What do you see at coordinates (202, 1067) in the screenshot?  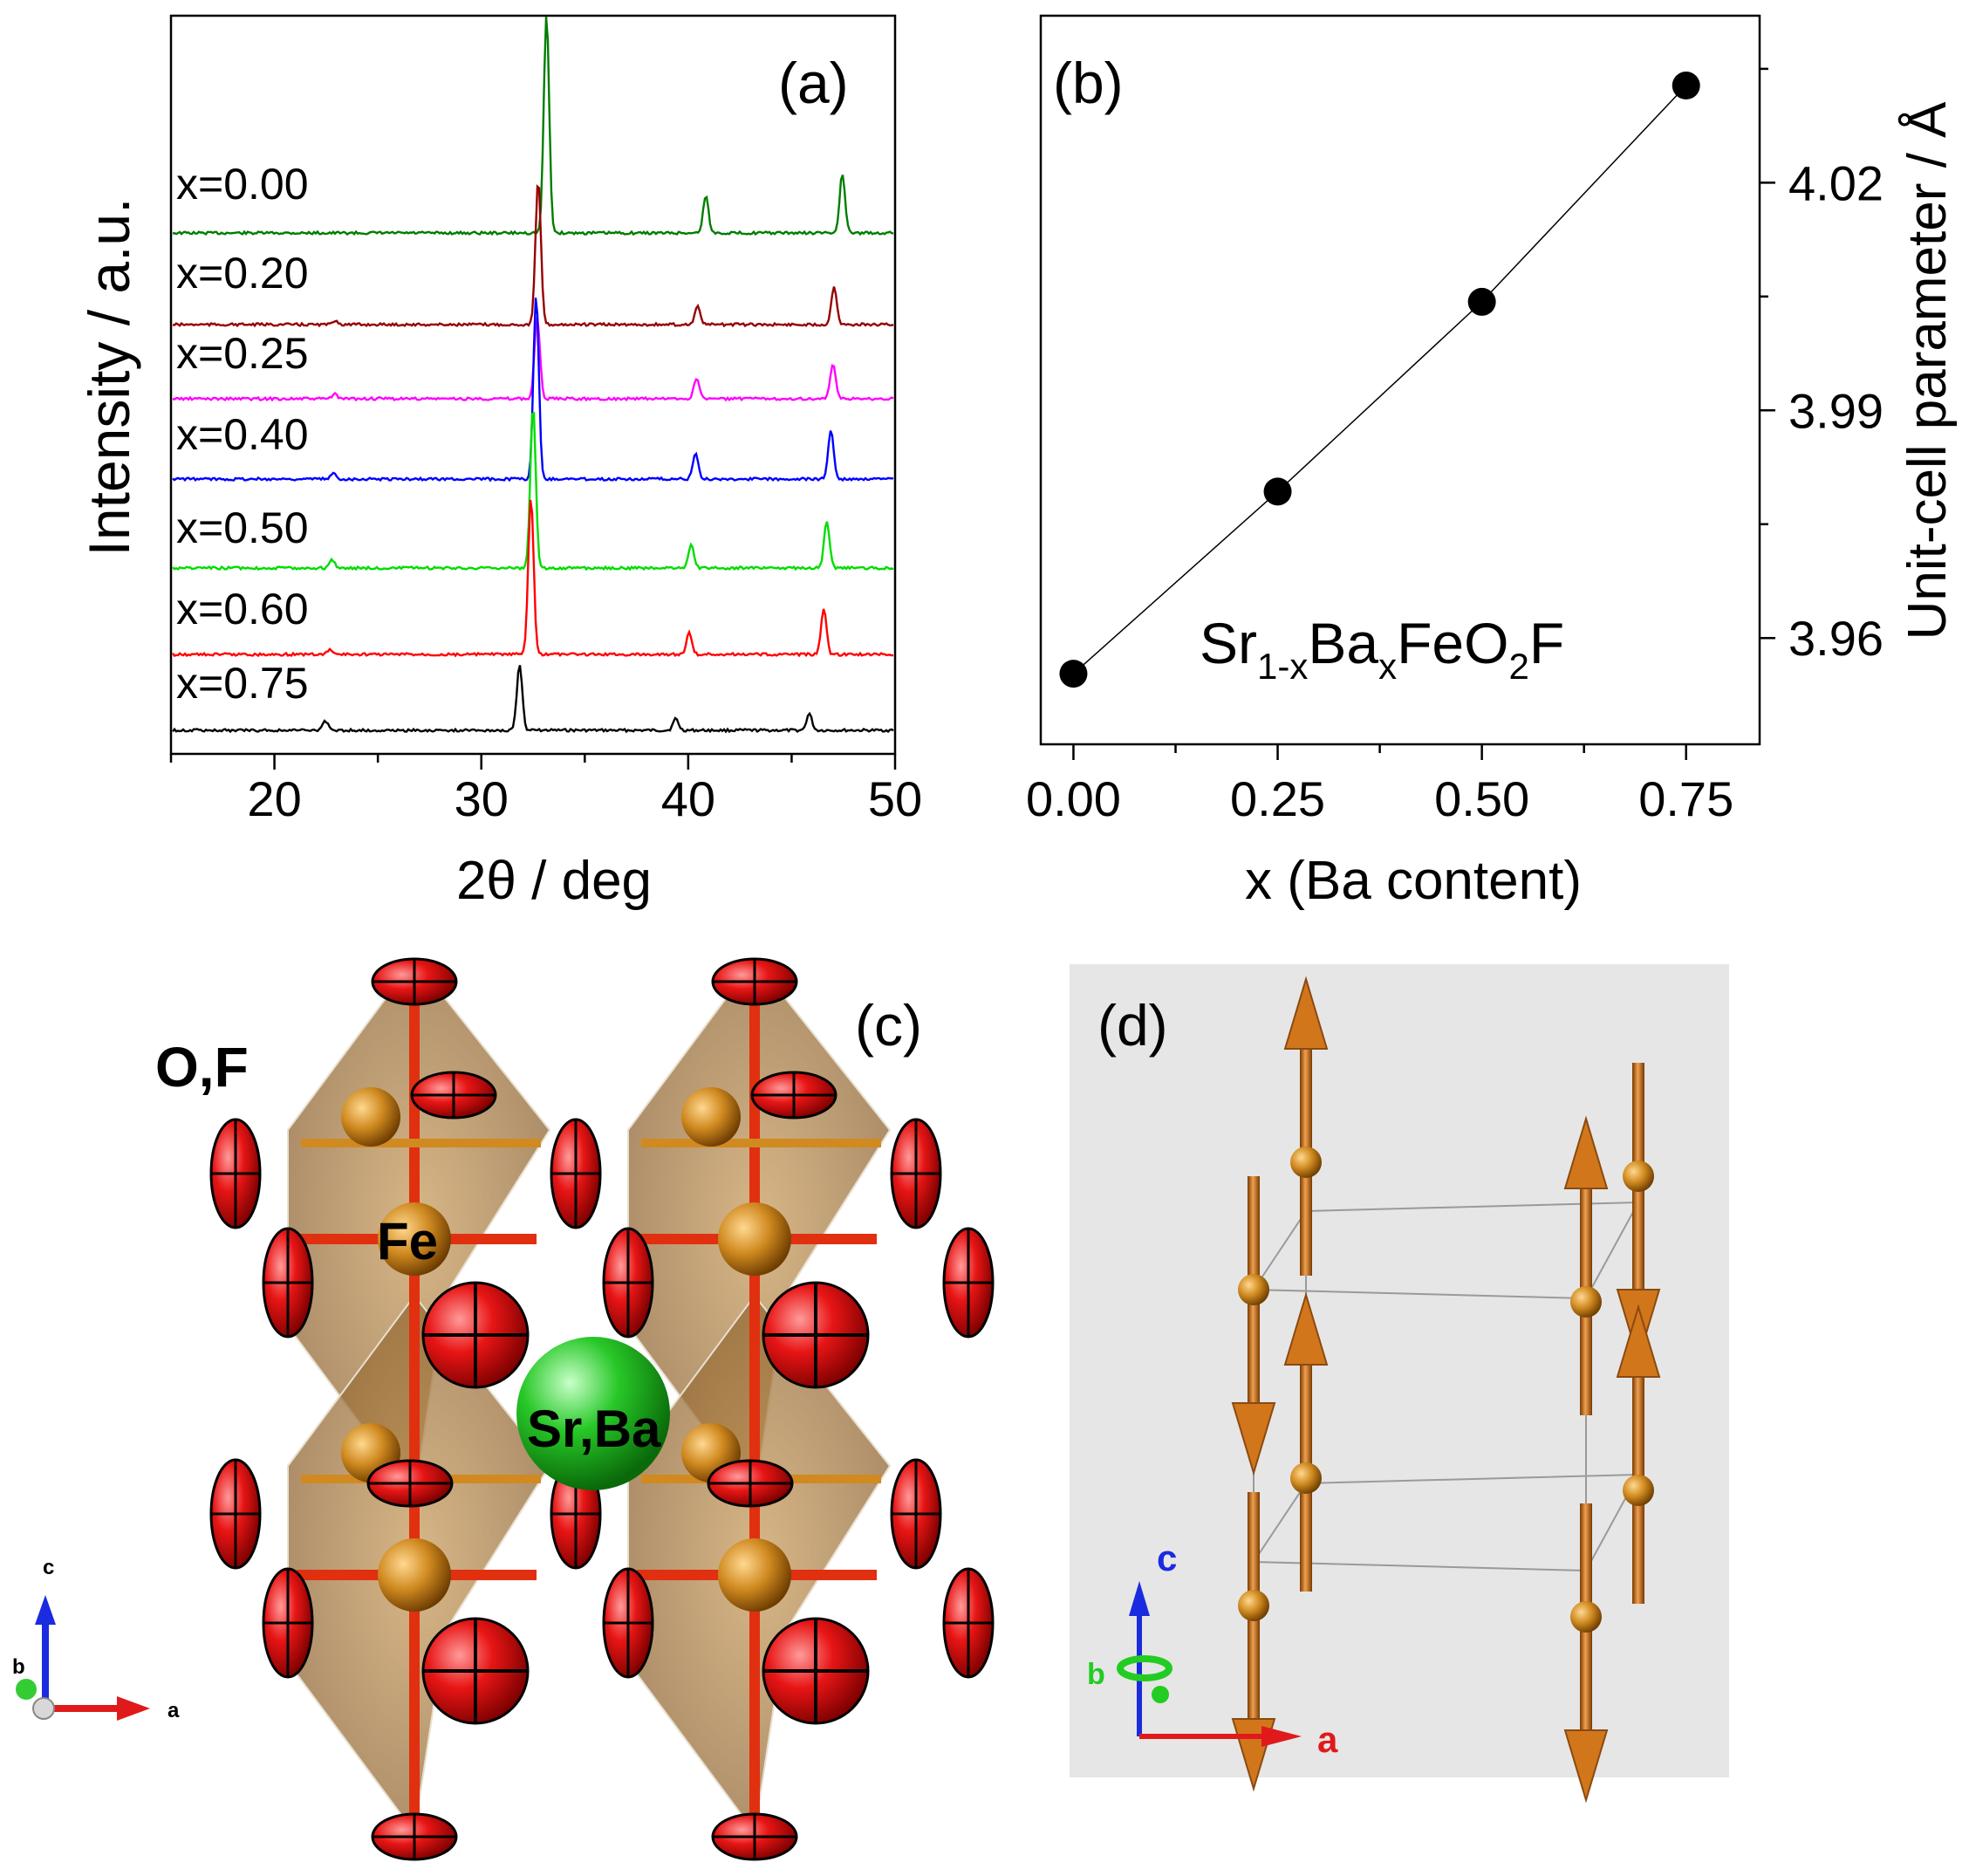 I see `panel-c-label-of: O,F` at bounding box center [202, 1067].